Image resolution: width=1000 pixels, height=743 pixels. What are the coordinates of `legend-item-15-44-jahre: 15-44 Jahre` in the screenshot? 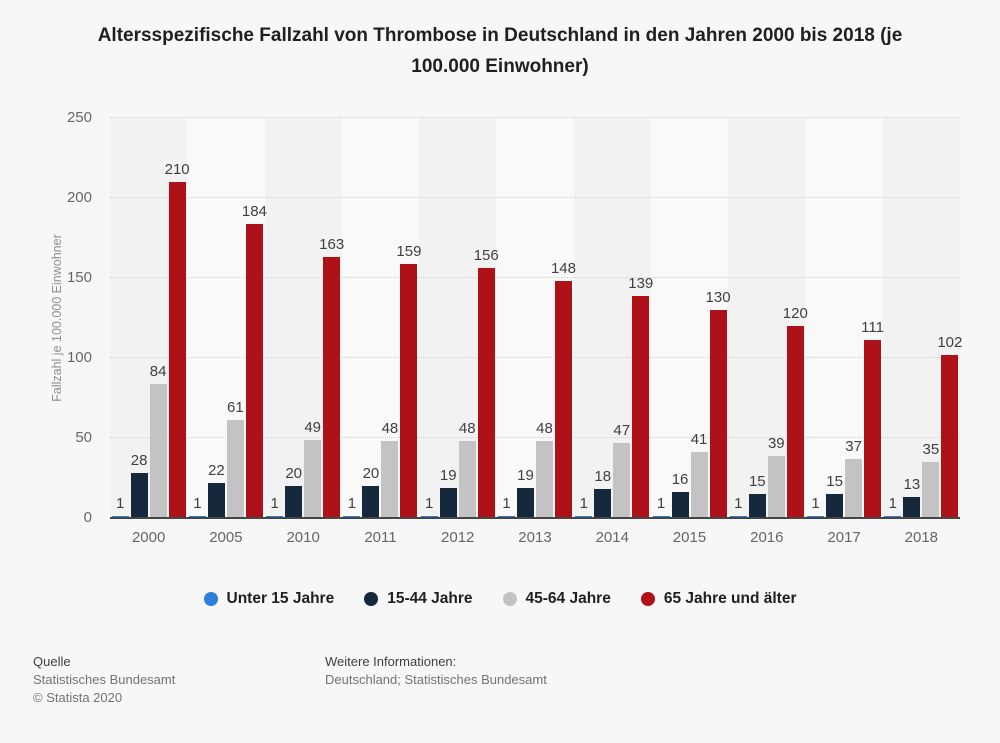 It's located at (418, 599).